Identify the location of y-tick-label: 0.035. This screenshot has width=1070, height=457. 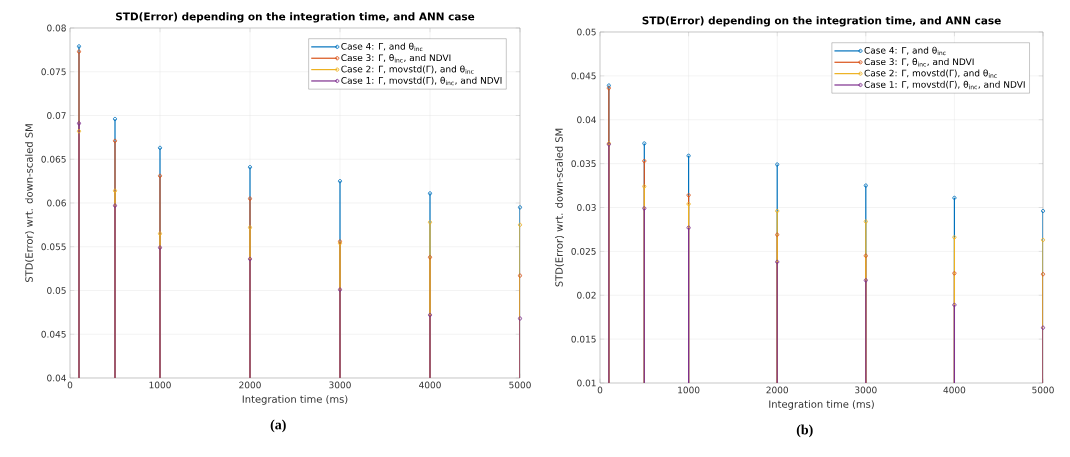
(583, 164).